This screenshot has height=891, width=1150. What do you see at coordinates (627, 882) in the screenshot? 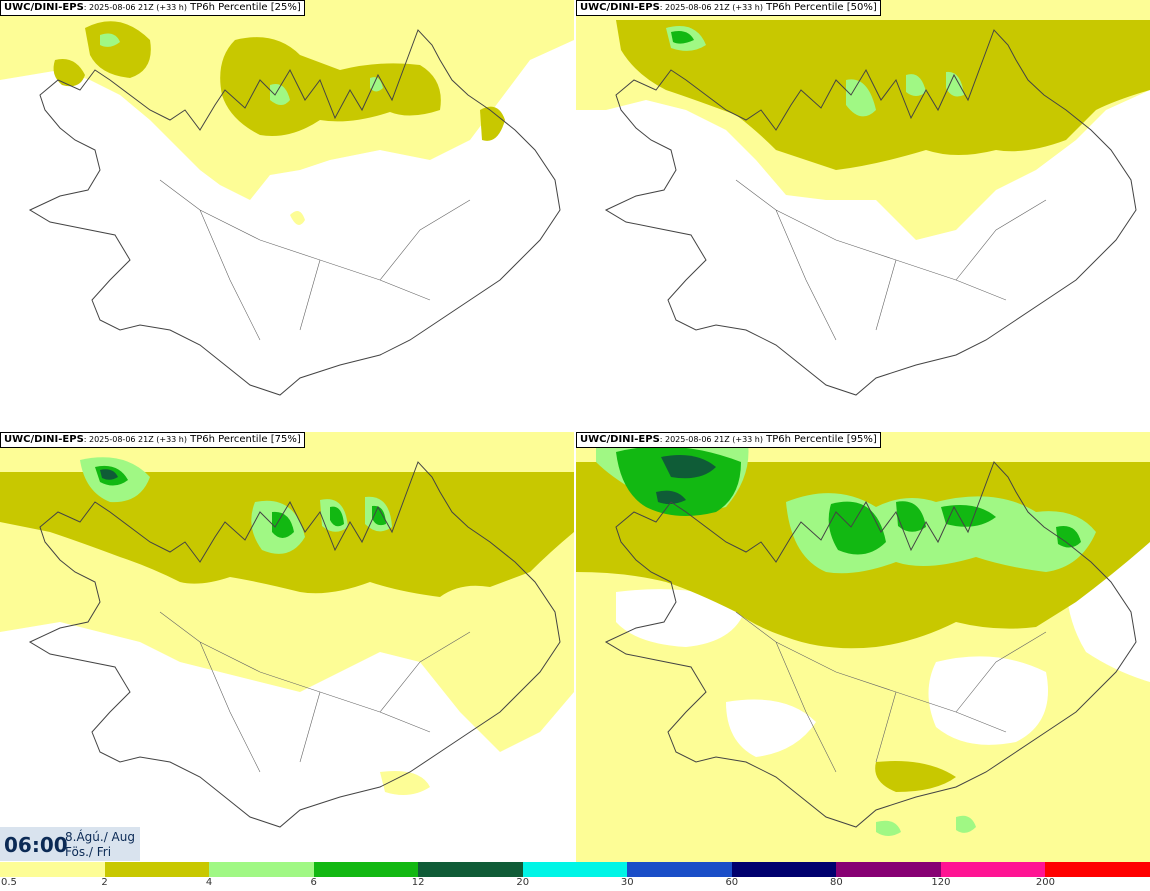
I see `legend-label: 30` at bounding box center [627, 882].